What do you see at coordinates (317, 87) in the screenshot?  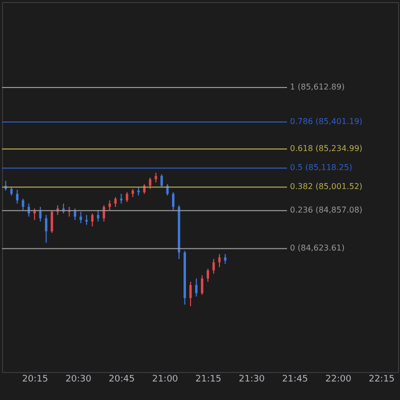 I see `ref-line-label: 1 (85,612.89)` at bounding box center [317, 87].